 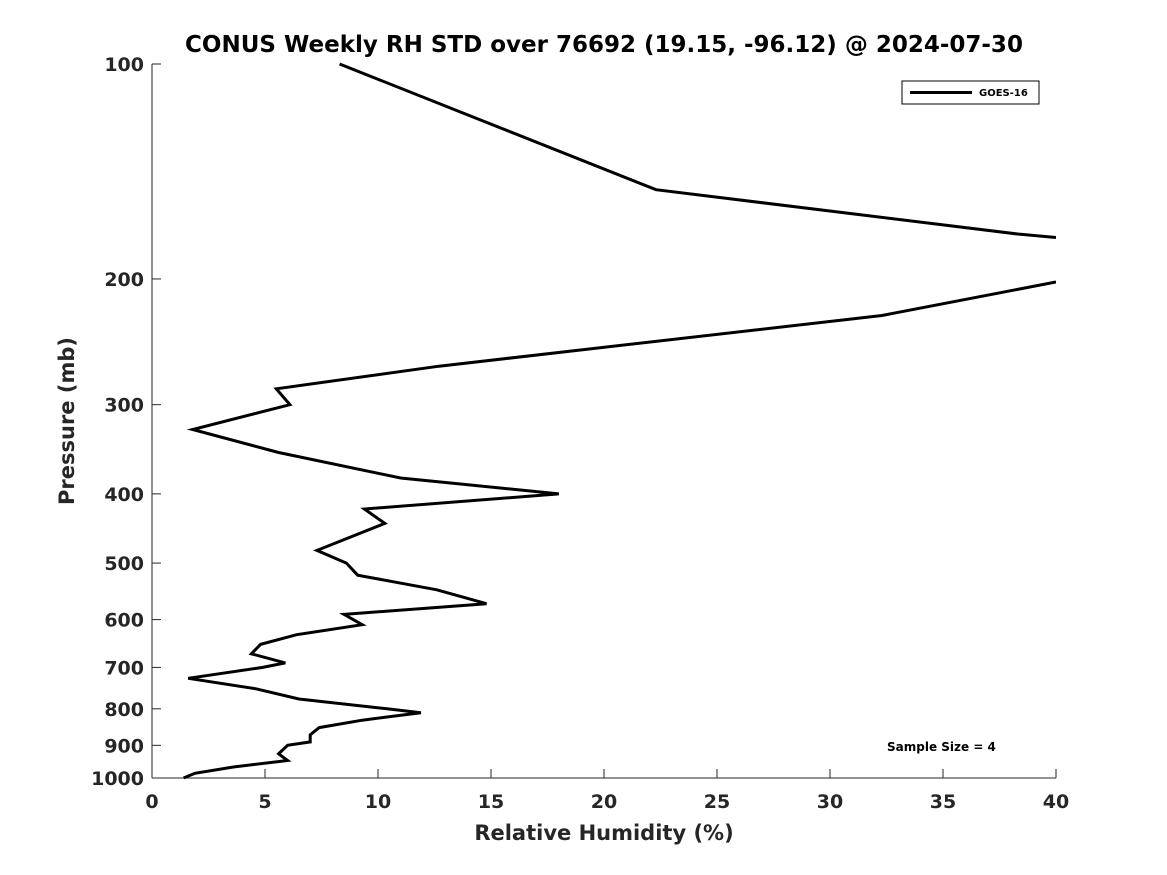 I want to click on y-tick-label: 800, so click(x=124, y=710).